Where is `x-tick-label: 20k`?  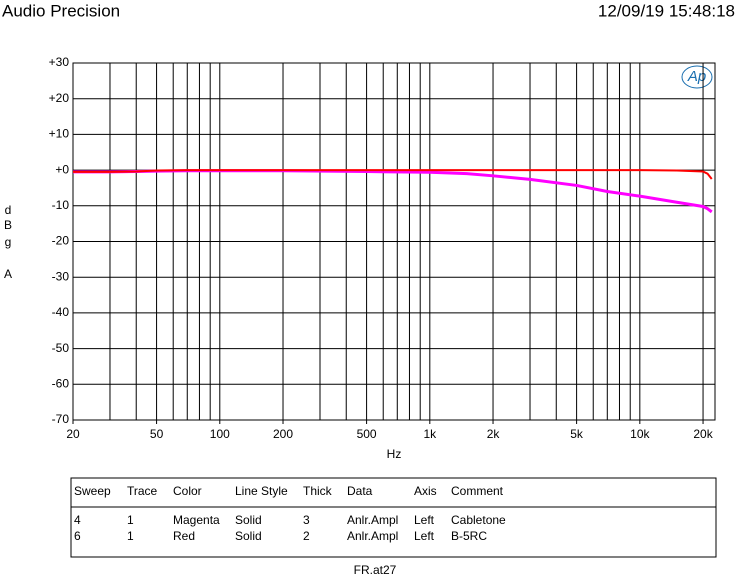
x-tick-label: 20k is located at coordinates (703, 434).